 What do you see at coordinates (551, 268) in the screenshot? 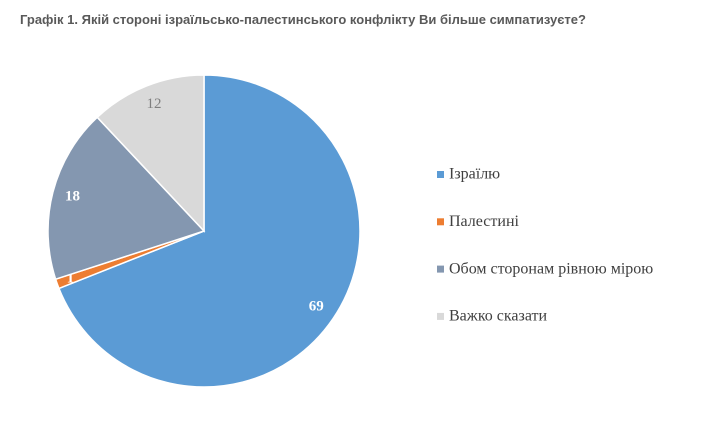
I see `legend-label: Обом сторонам рівною мірою` at bounding box center [551, 268].